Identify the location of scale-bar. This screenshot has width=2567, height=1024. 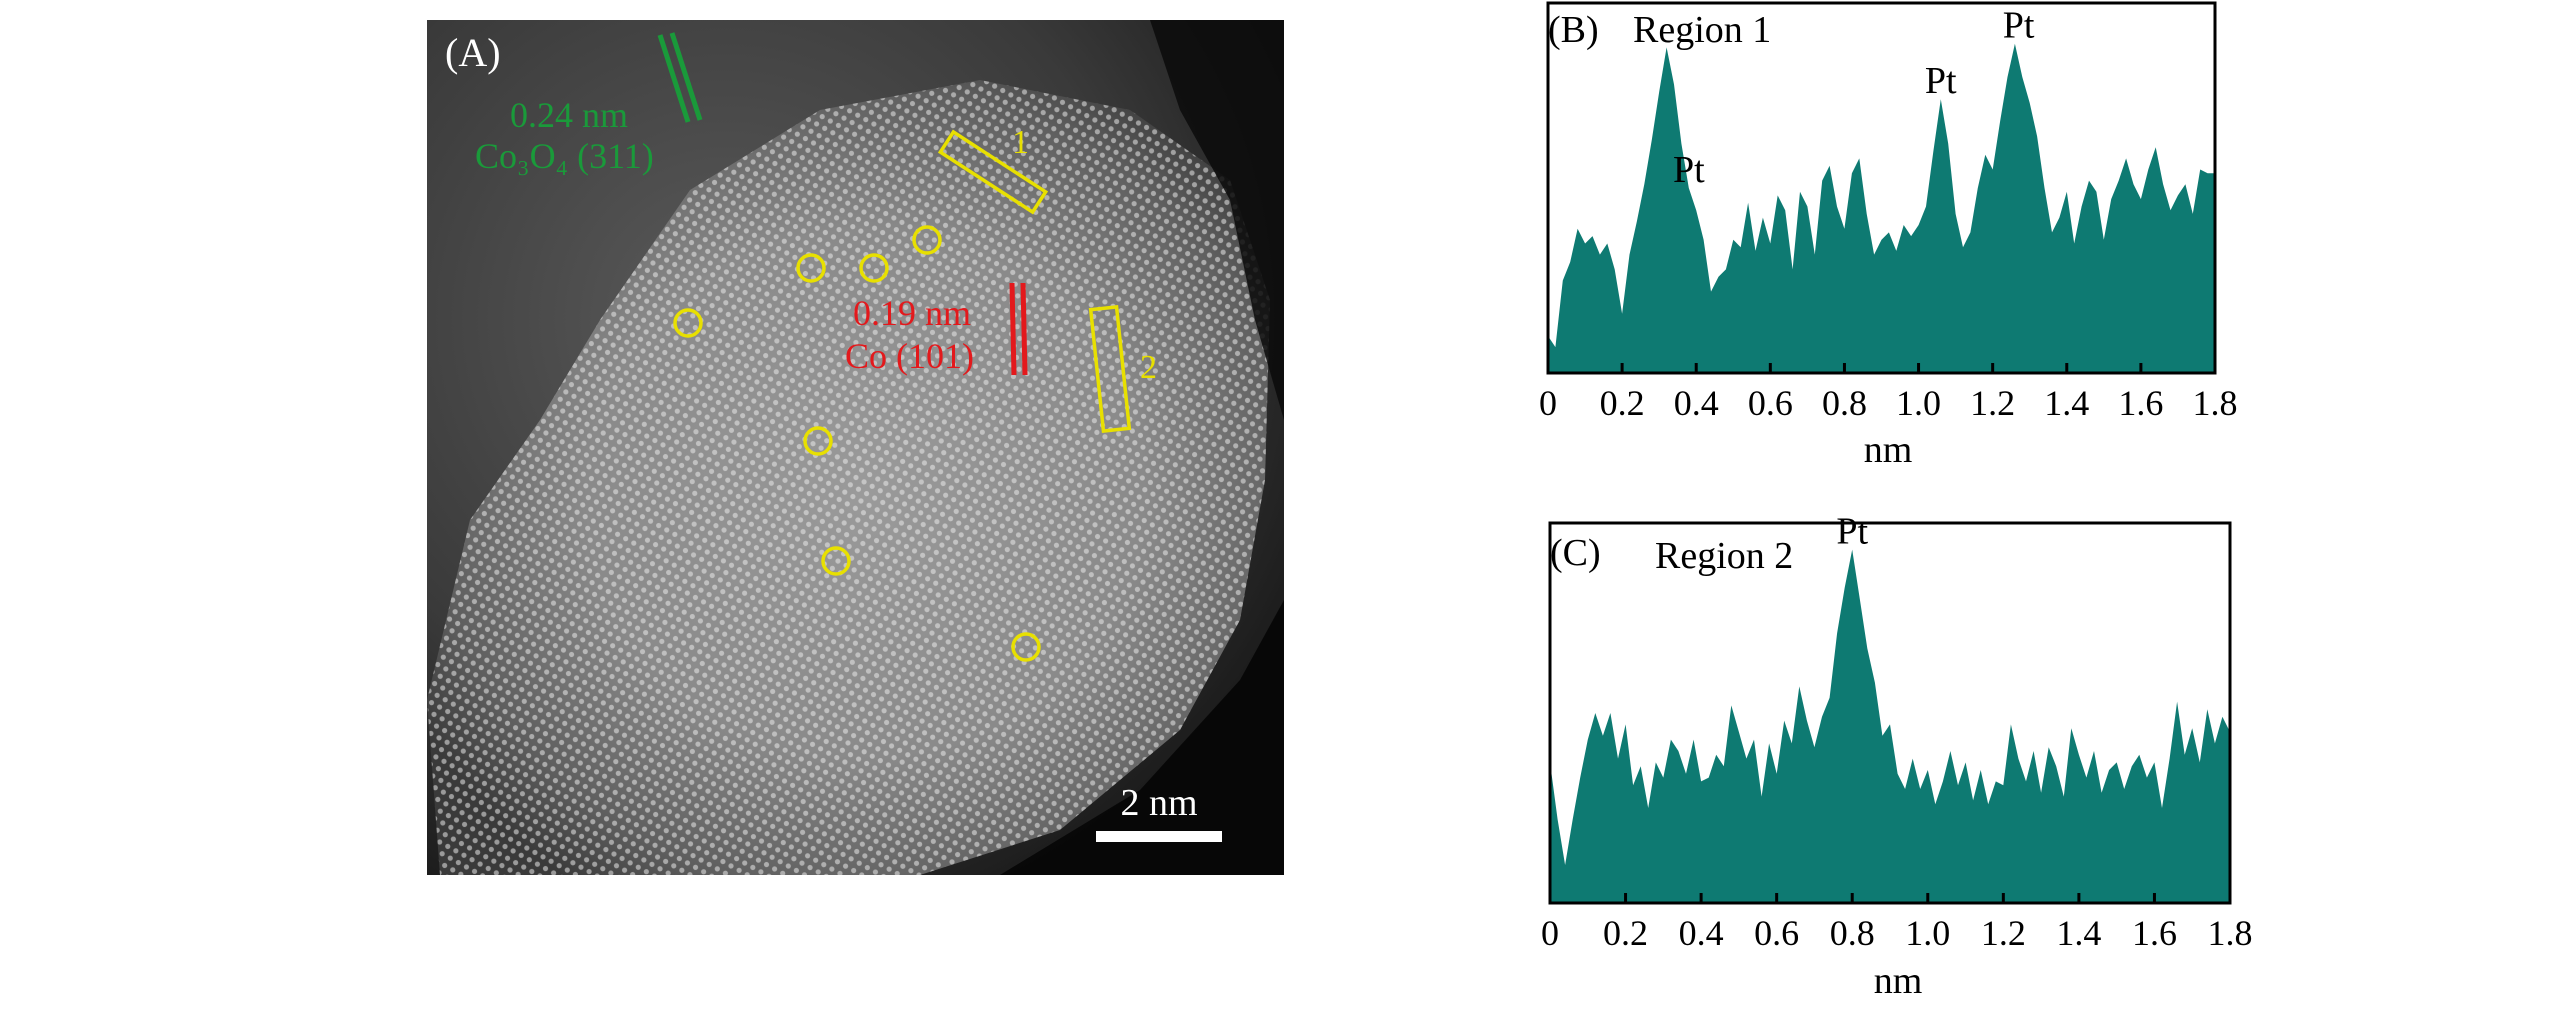
(1159, 836).